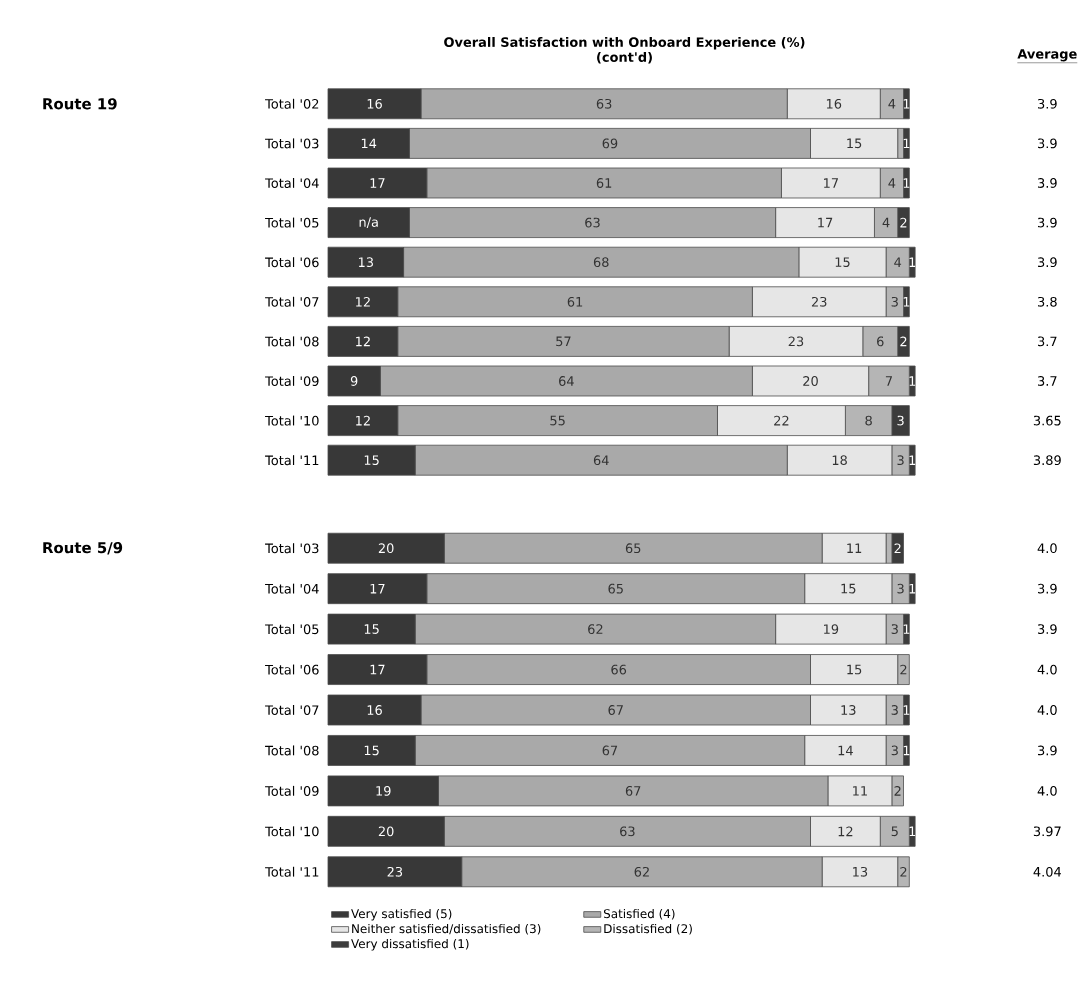 Image resolution: width=1086 pixels, height=1008 pixels. I want to click on data-label: 66, so click(619, 669).